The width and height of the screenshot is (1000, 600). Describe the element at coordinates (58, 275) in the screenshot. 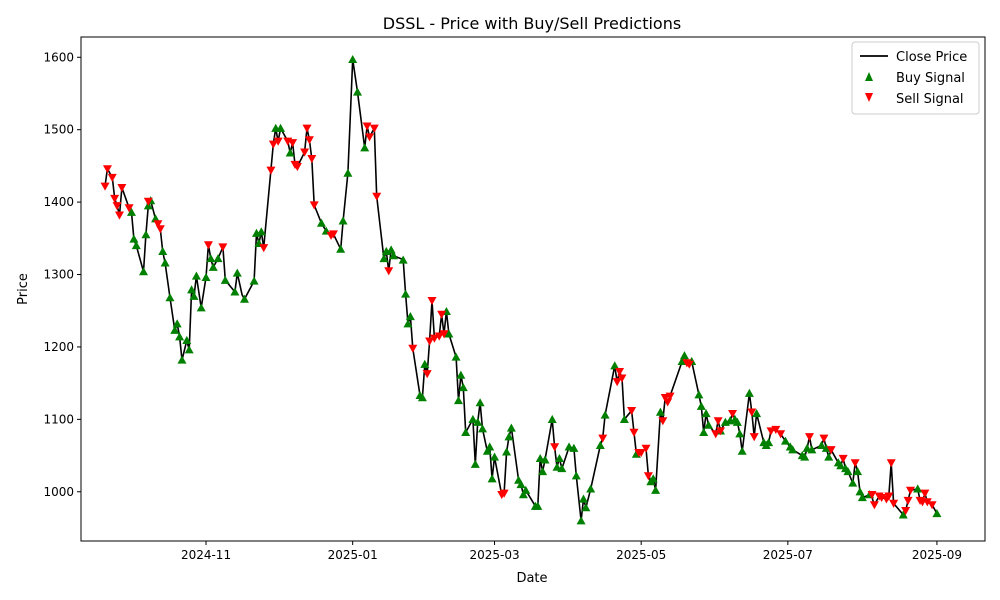

I see `y-tick-label: 1300` at that location.